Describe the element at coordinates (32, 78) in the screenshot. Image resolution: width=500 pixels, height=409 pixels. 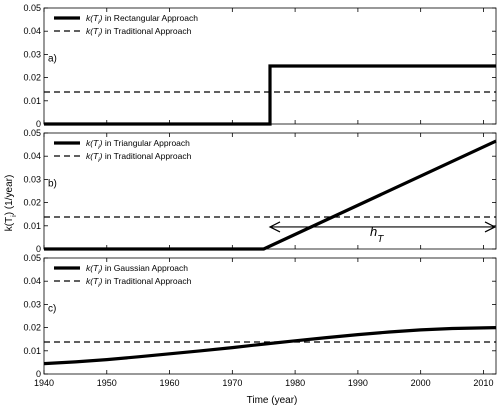
I see `panel-a-y-tick-label: 0.02` at that location.